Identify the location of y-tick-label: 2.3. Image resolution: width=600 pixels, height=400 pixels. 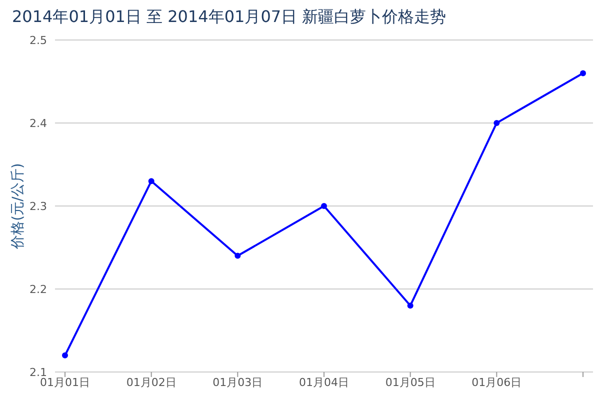
(38, 206).